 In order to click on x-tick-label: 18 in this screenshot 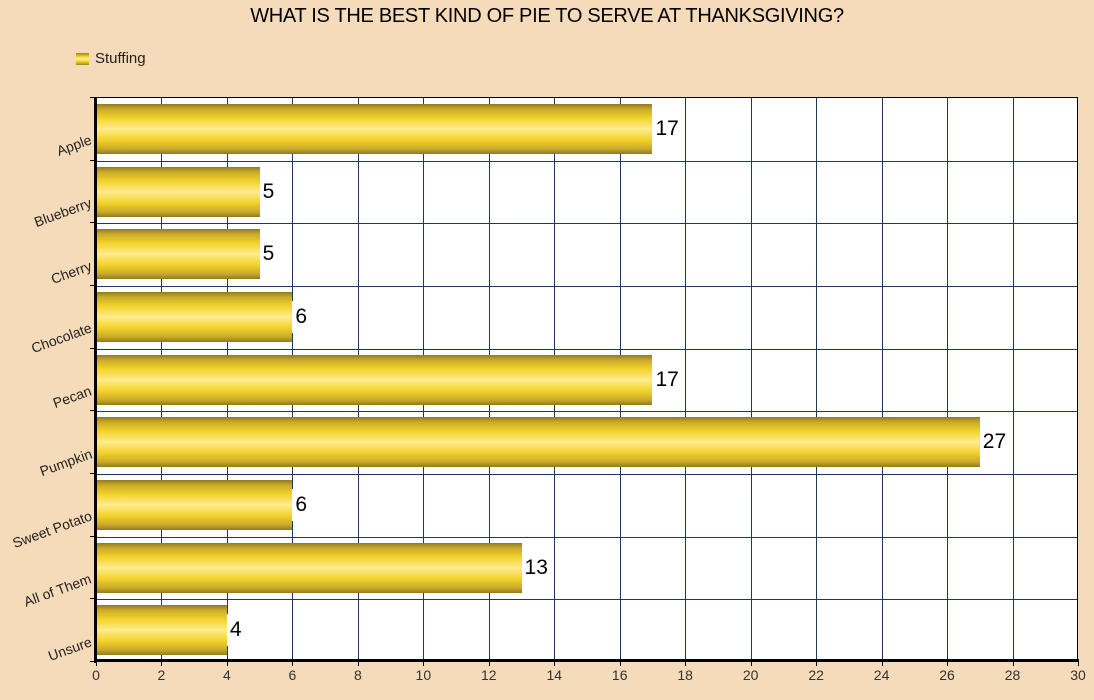, I will do `click(685, 675)`.